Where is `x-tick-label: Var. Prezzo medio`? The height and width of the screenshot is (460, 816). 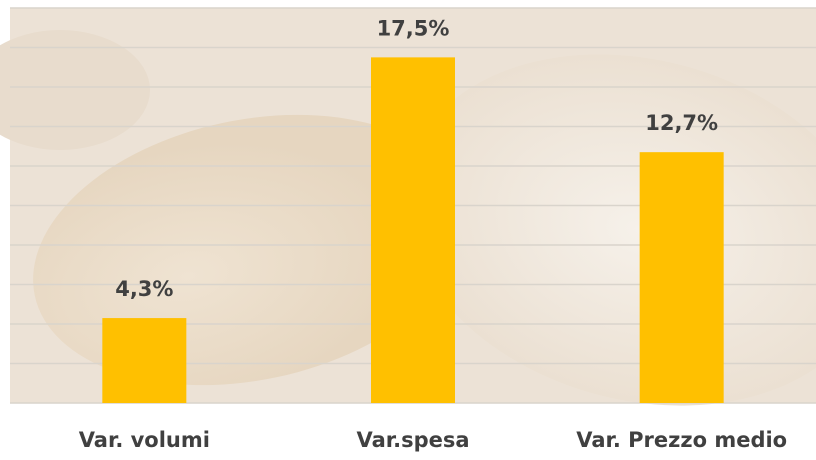
x-tick-label: Var. Prezzo medio is located at coordinates (681, 440).